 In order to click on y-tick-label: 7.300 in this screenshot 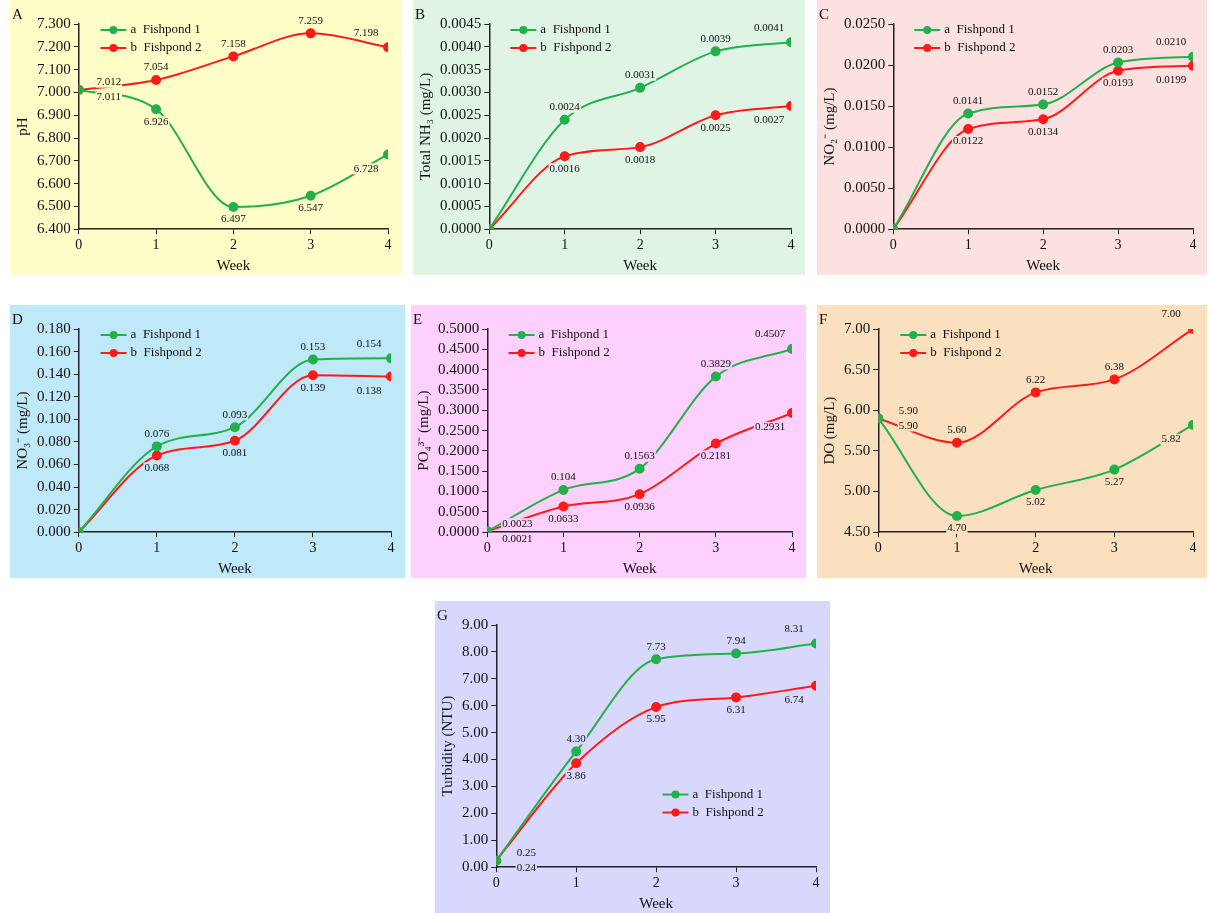, I will do `click(54, 22)`.